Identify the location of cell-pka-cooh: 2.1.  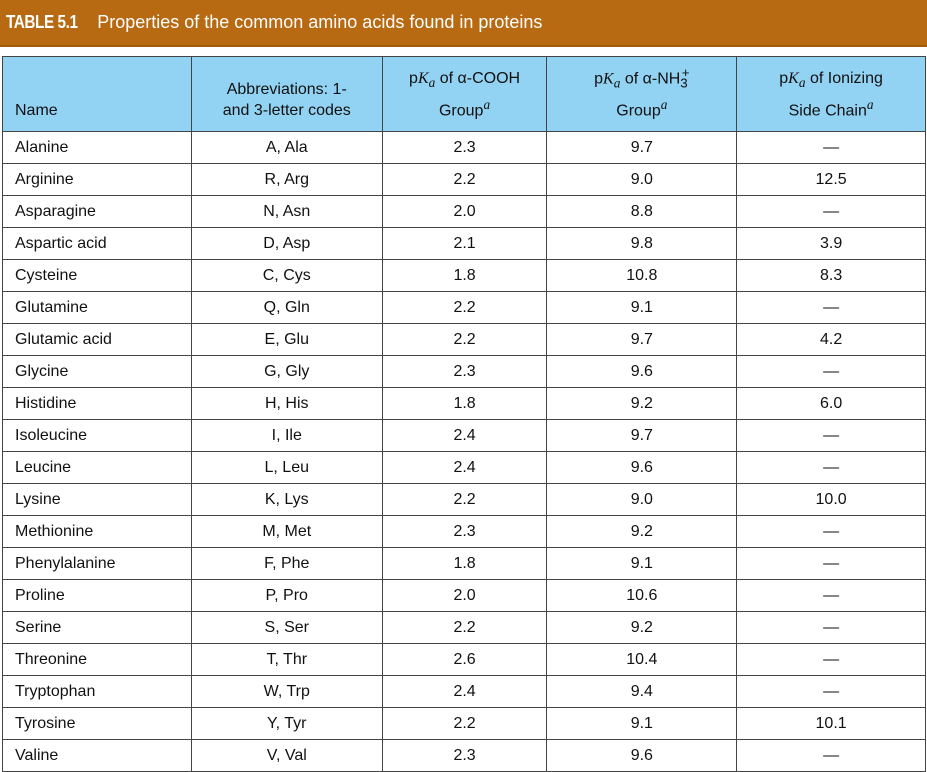
(464, 243).